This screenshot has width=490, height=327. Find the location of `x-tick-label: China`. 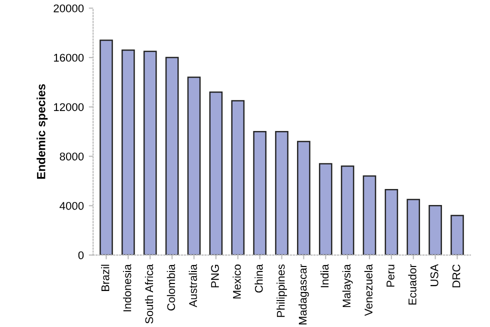

x-tick-label: China is located at coordinates (258, 278).